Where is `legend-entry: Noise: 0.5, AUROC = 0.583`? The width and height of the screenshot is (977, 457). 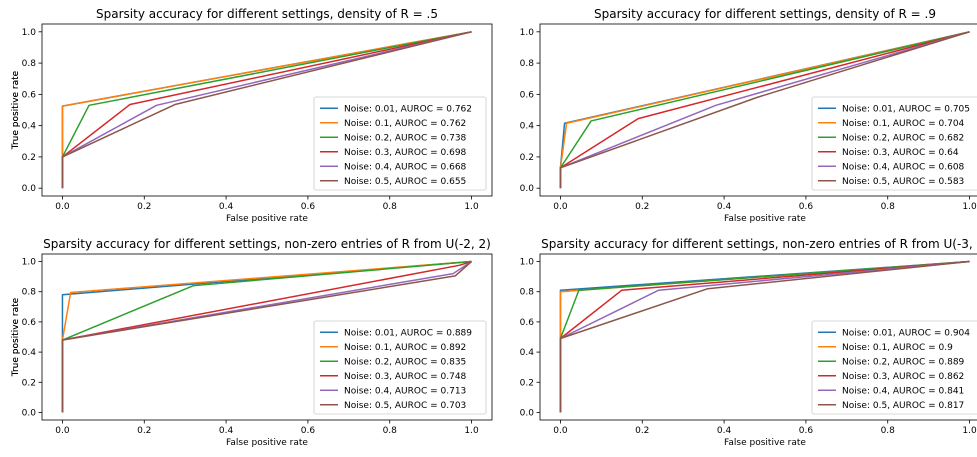 legend-entry: Noise: 0.5, AUROC = 0.583 is located at coordinates (903, 182).